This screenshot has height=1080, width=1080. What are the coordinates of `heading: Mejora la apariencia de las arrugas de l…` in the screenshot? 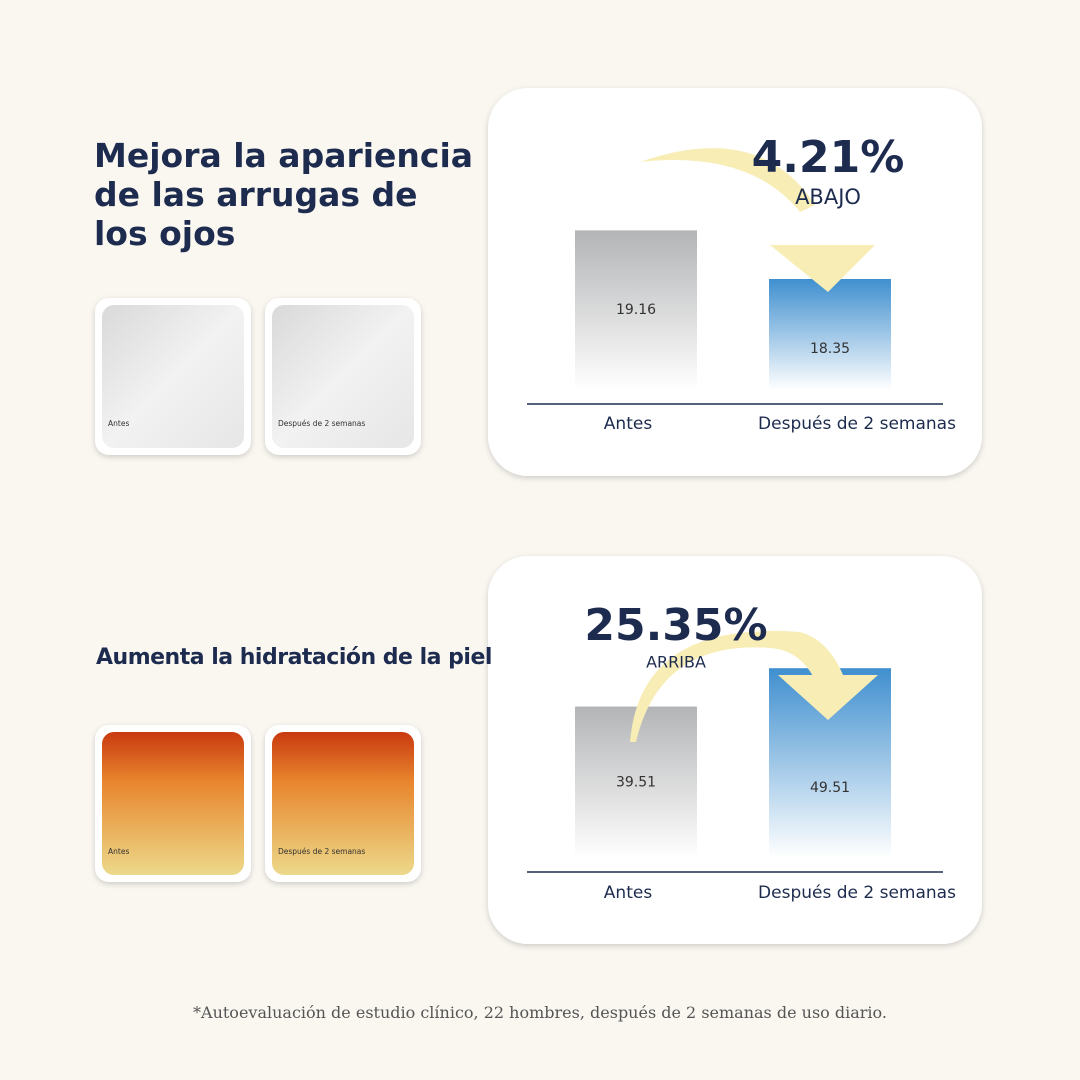 It's located at (284, 194).